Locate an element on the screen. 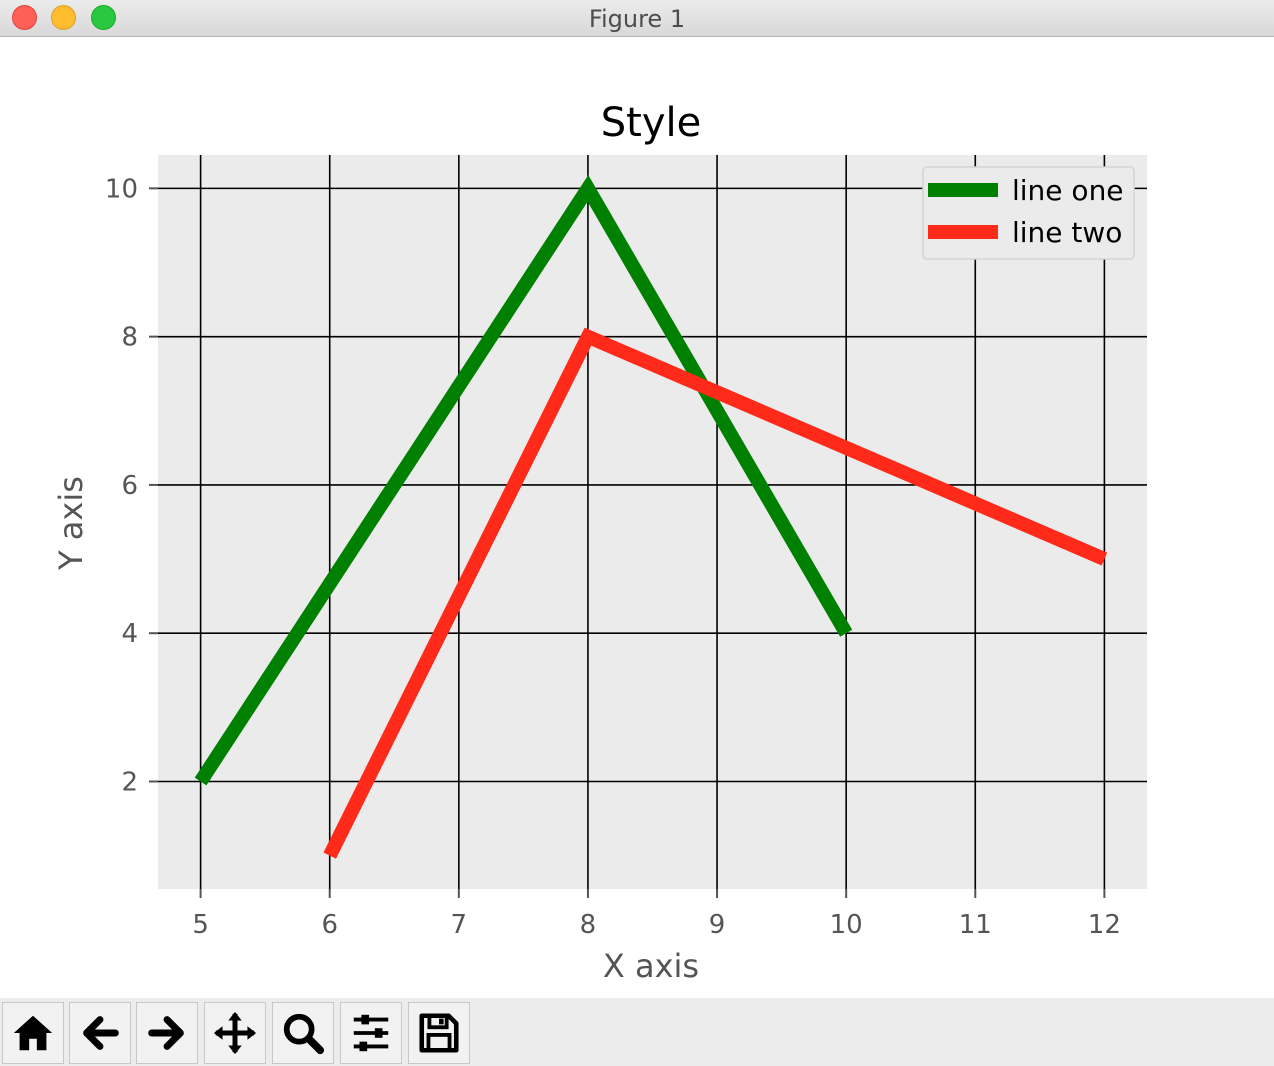  y-axis-ticks: 2 4 6 8 10 is located at coordinates (131, 485).